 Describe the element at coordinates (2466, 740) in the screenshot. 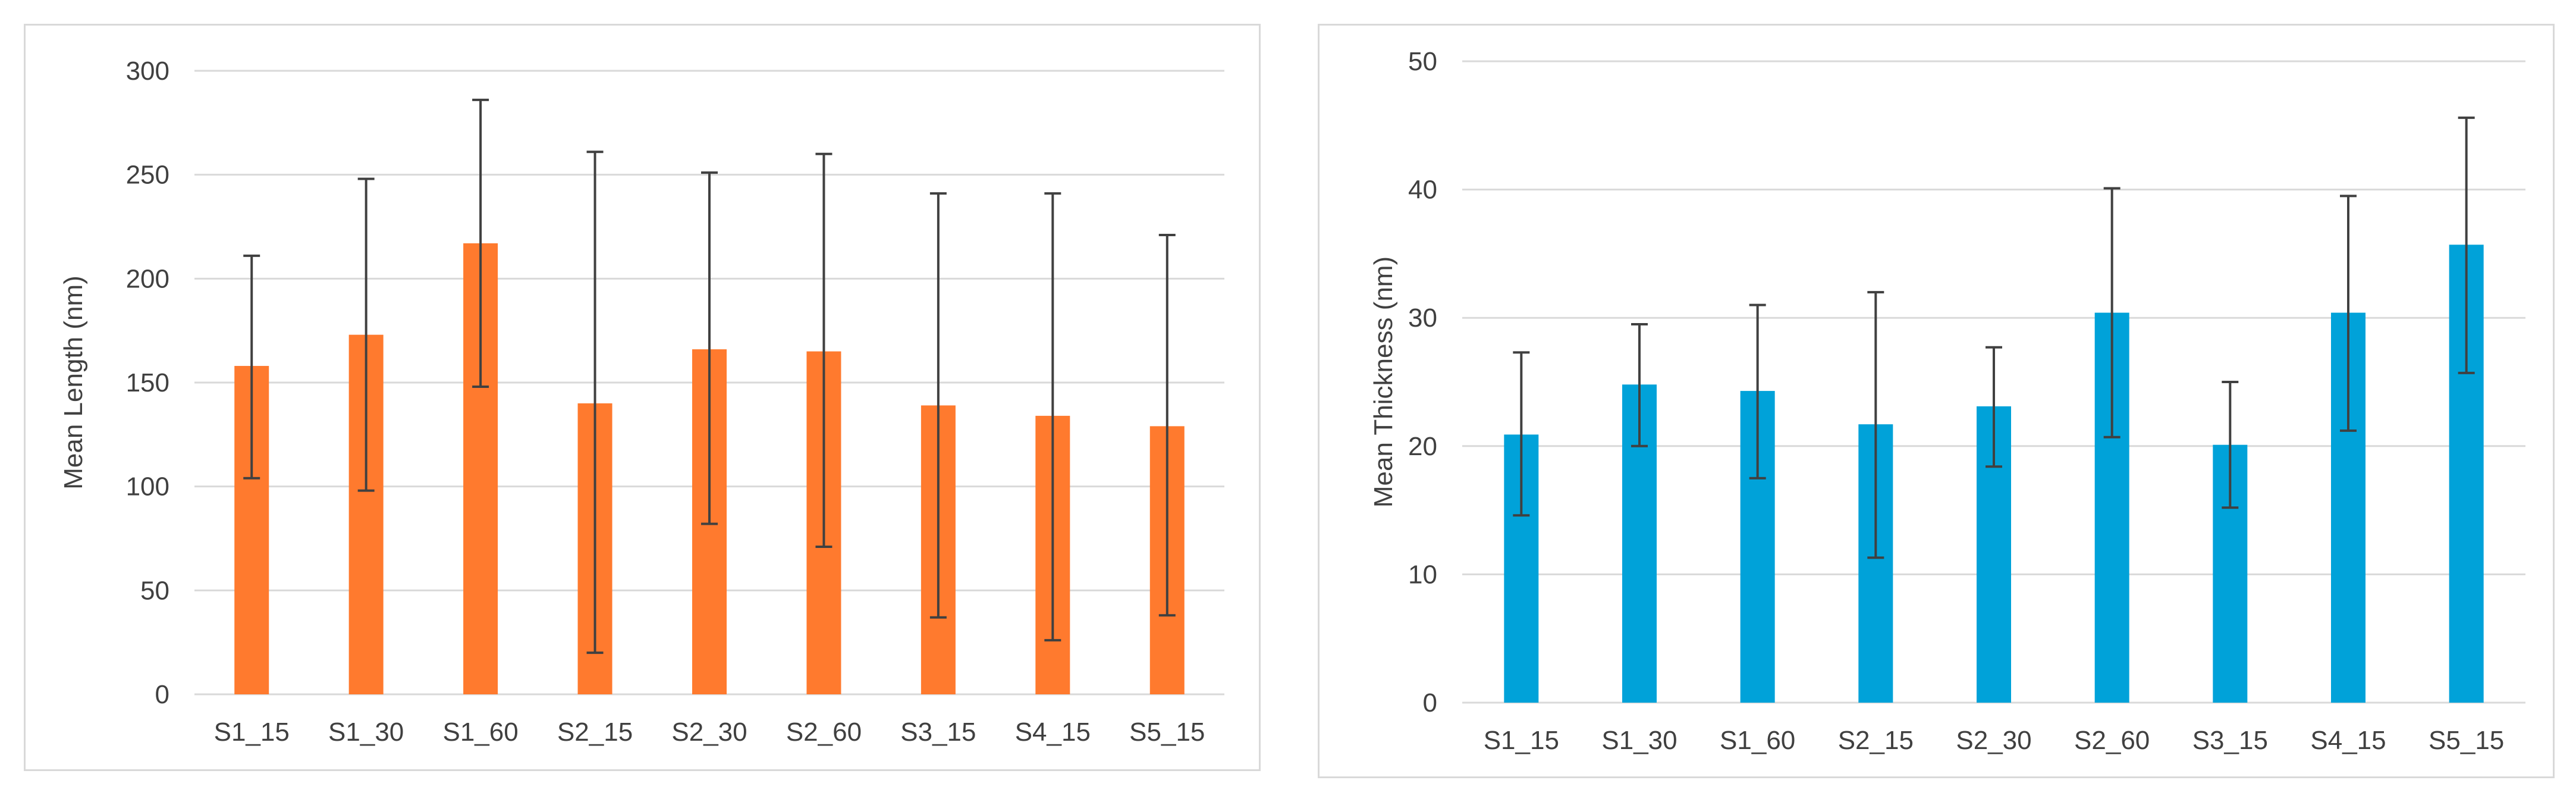

I see `thickness-x-tick-label: S5_15` at that location.